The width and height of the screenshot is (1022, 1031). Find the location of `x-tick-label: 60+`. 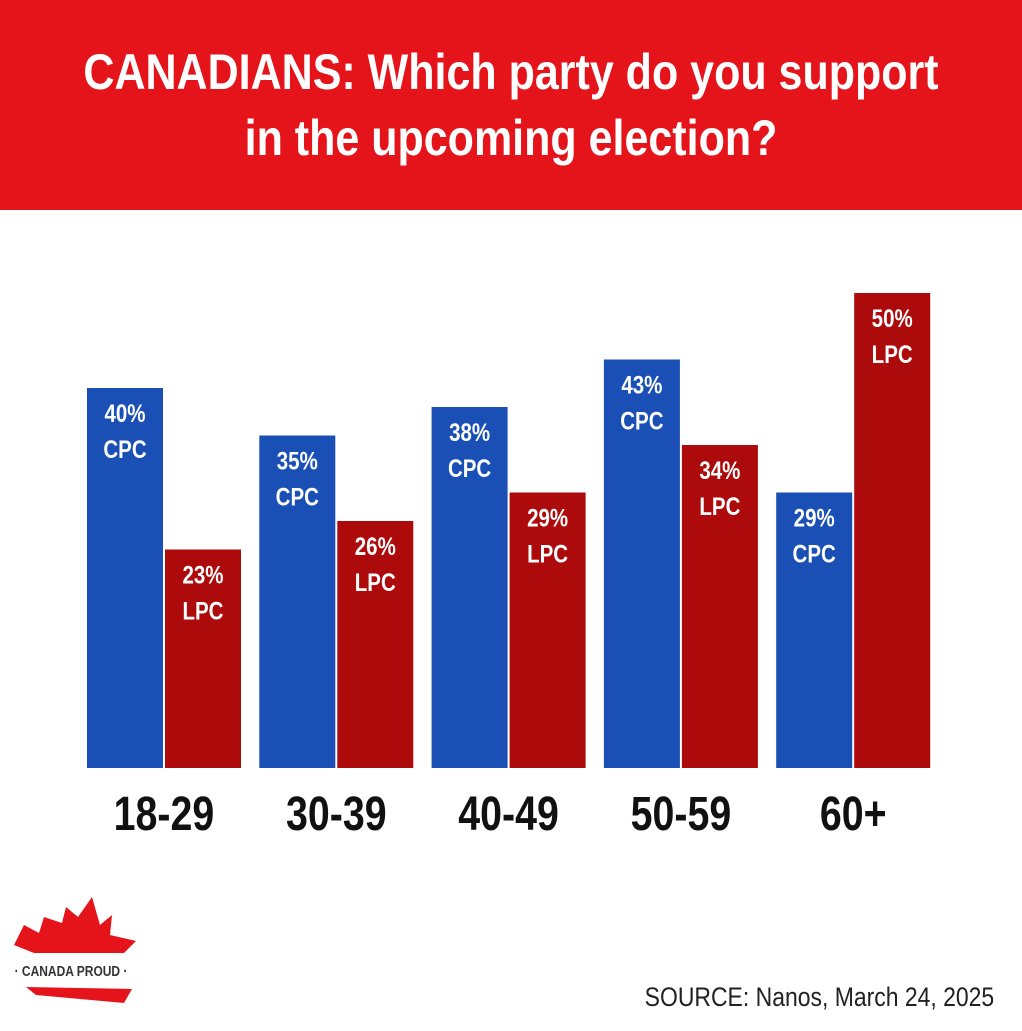

x-tick-label: 60+ is located at coordinates (853, 814).